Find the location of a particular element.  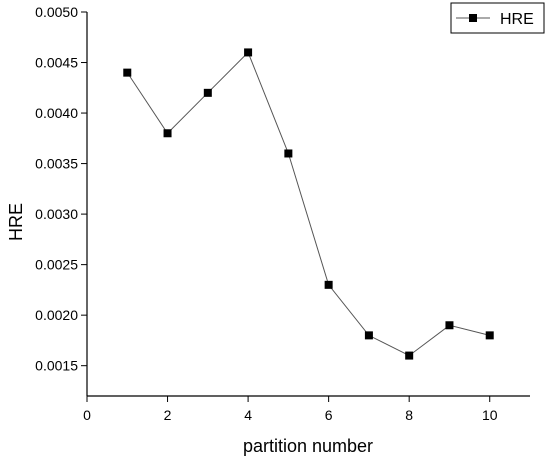

x-tick-label: 8 is located at coordinates (409, 415).